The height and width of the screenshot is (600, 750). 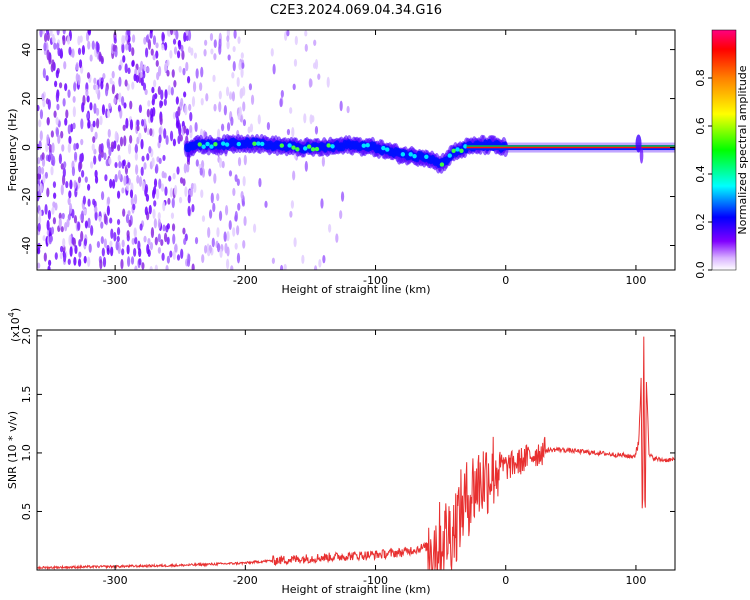 I want to click on spectrogram-signal, so click(x=429, y=153).